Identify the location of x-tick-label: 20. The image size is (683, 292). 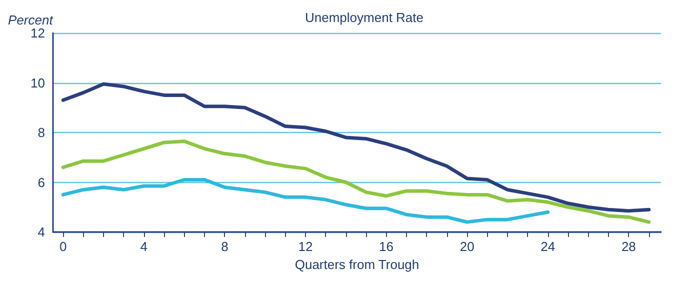
(467, 246).